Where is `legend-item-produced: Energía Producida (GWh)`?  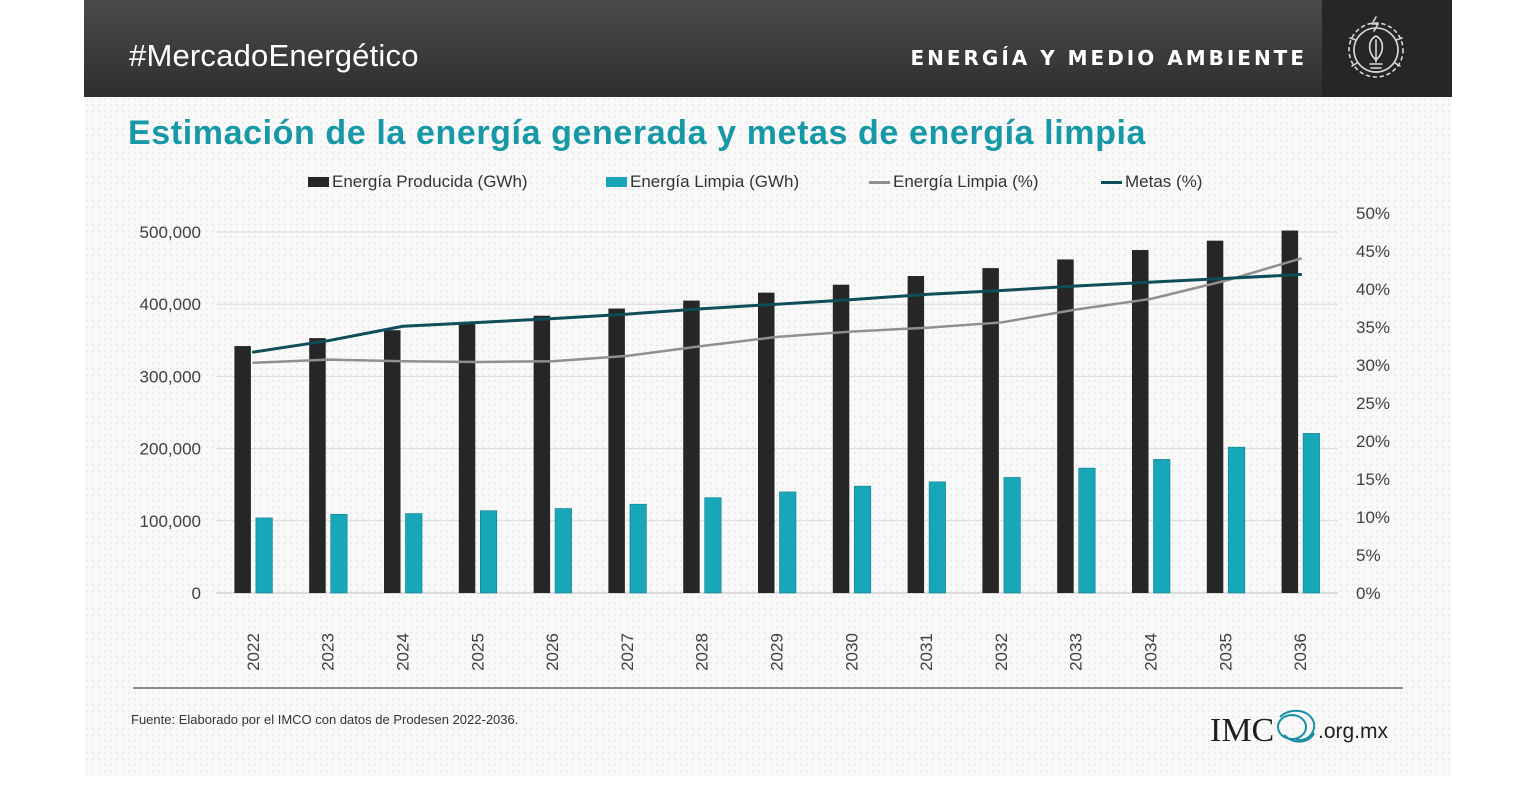 legend-item-produced: Energía Producida (GWh) is located at coordinates (418, 182).